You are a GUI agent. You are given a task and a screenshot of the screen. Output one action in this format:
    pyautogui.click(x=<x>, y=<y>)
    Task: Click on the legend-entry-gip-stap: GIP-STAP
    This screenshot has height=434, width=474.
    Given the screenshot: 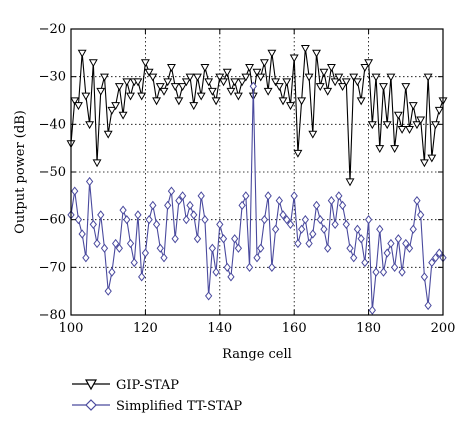 What is the action you would take?
    pyautogui.click(x=125, y=385)
    